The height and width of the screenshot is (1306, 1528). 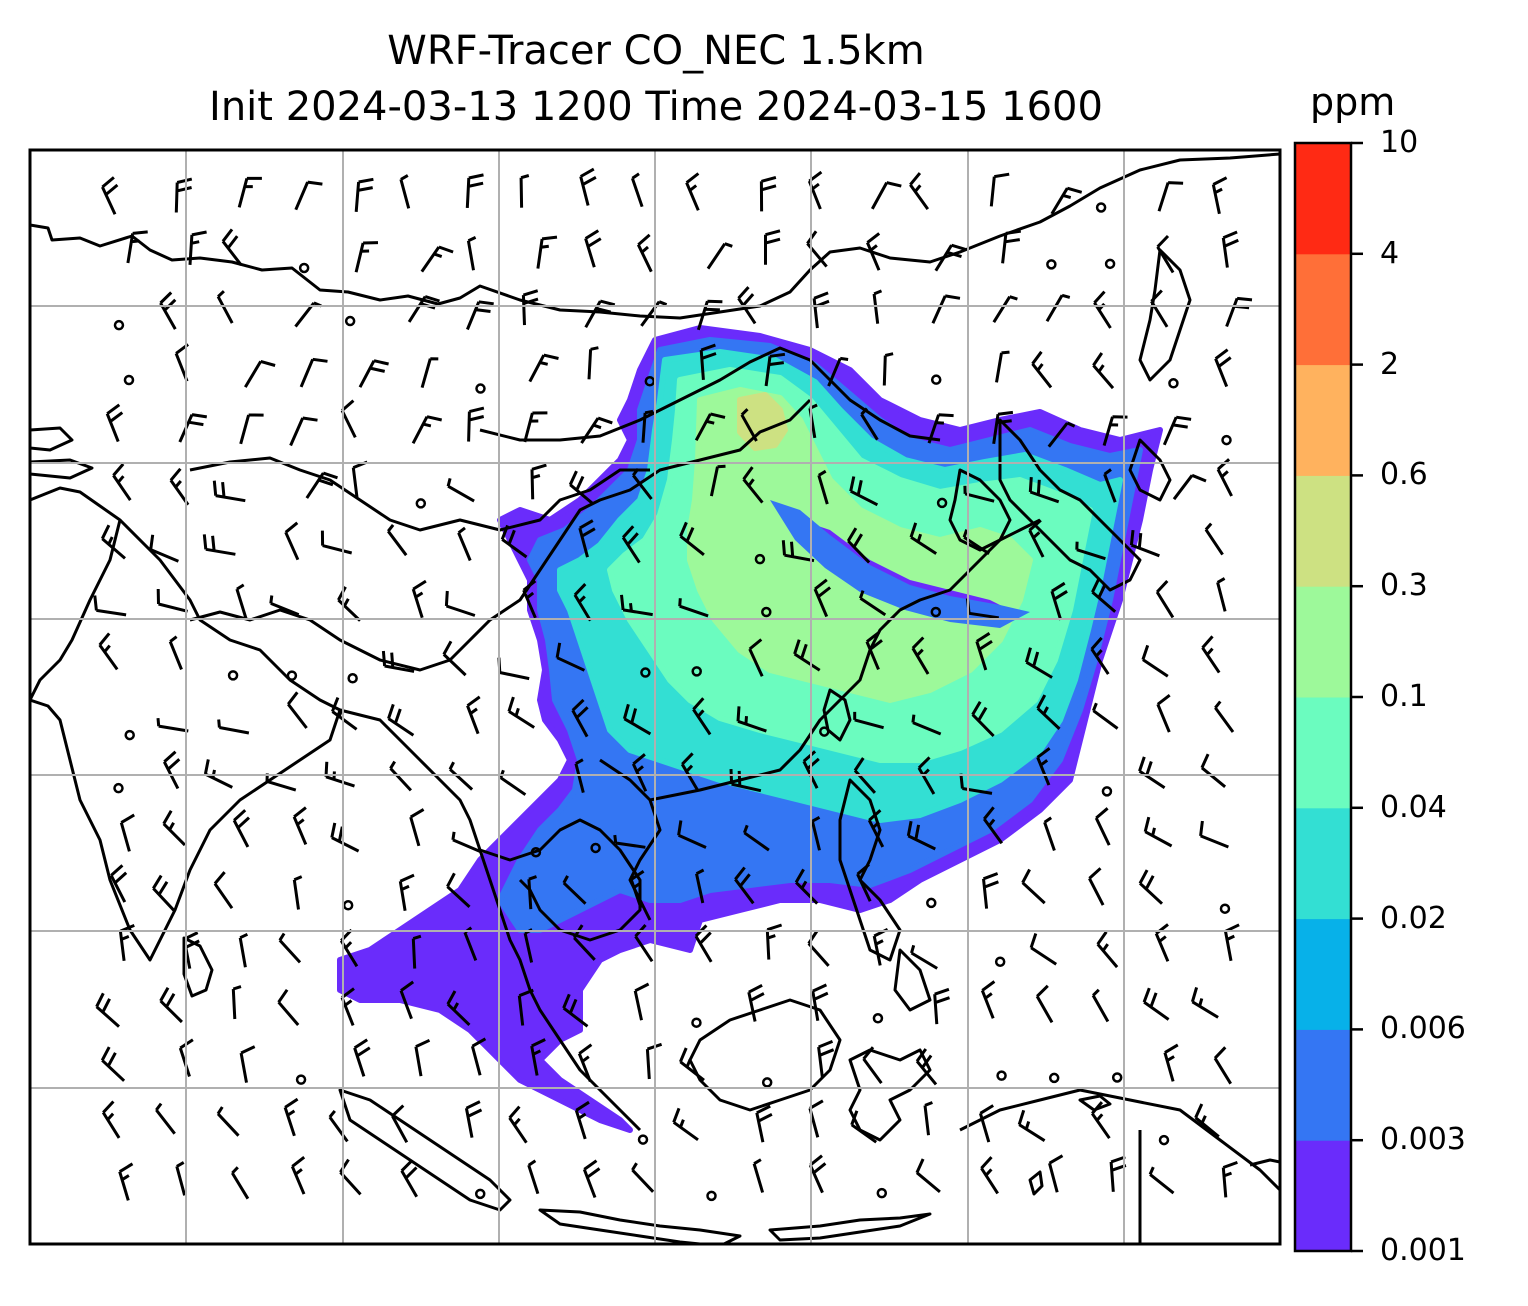 I want to click on plume-contour, so click(x=762, y=421).